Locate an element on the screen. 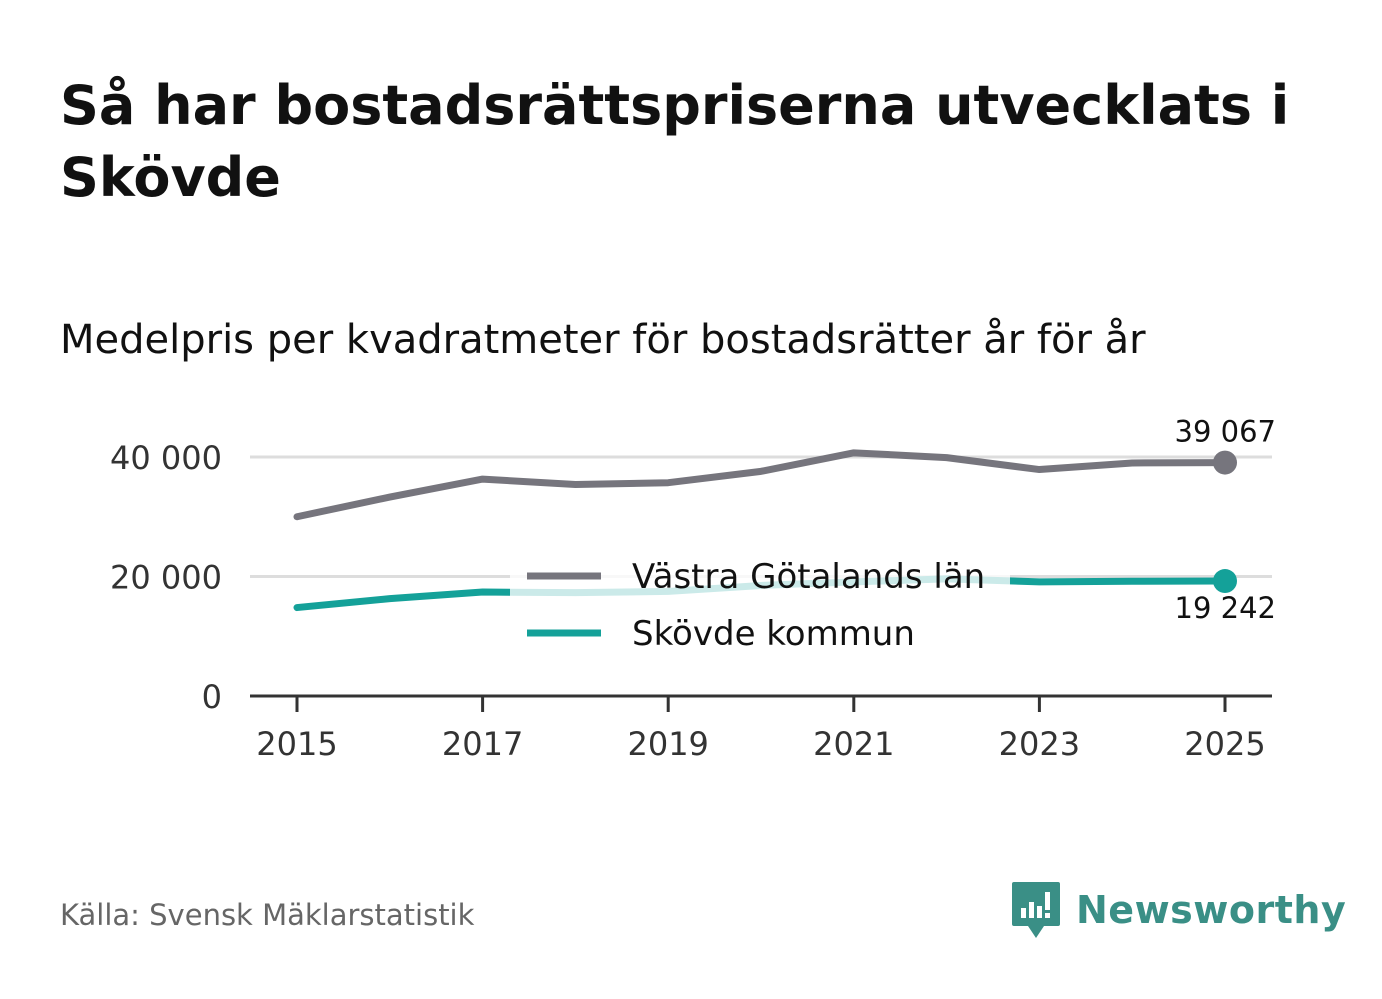 This screenshot has height=999, width=1382. x-tick-label: 2021 is located at coordinates (853, 744).